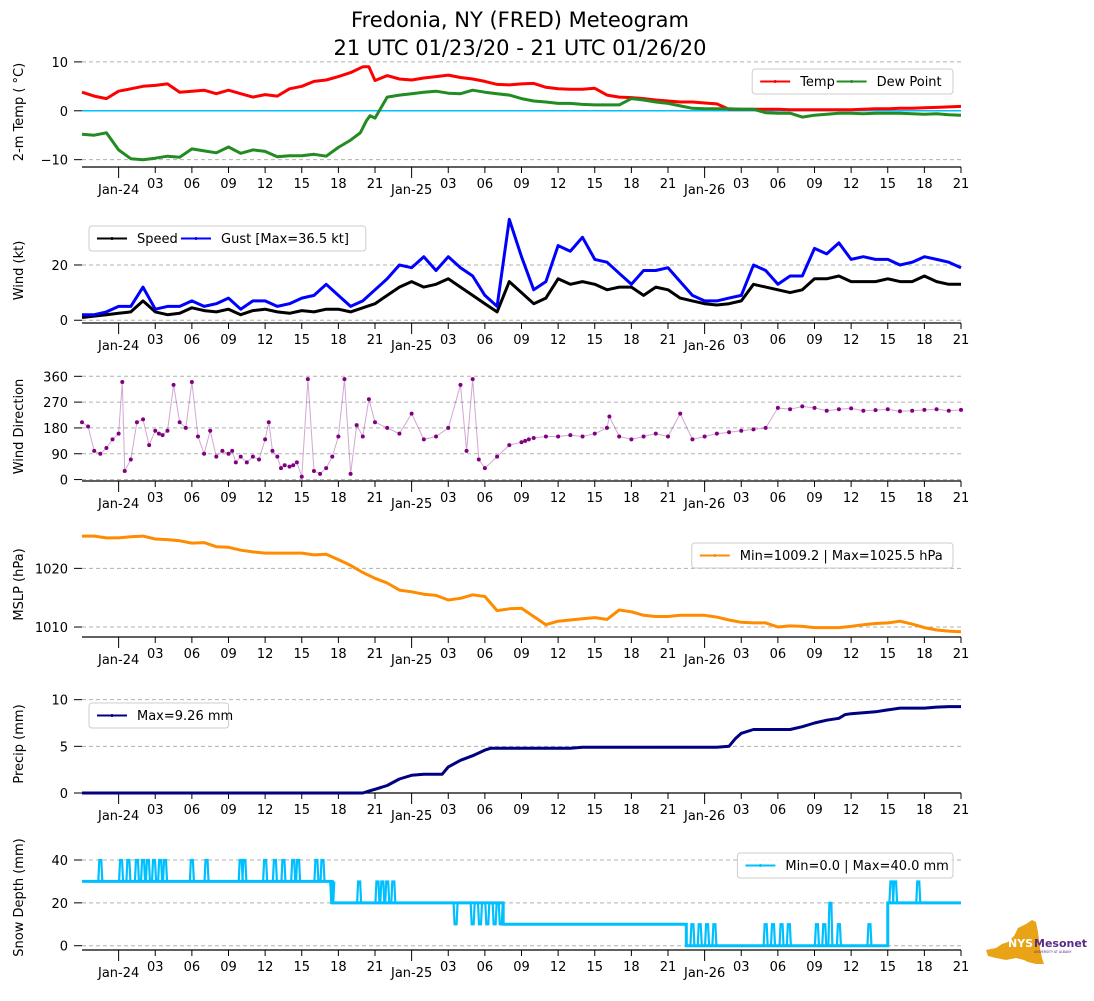 This screenshot has width=1094, height=1001. Describe the element at coordinates (51, 569) in the screenshot. I see `y-tick-label: 1020` at that location.